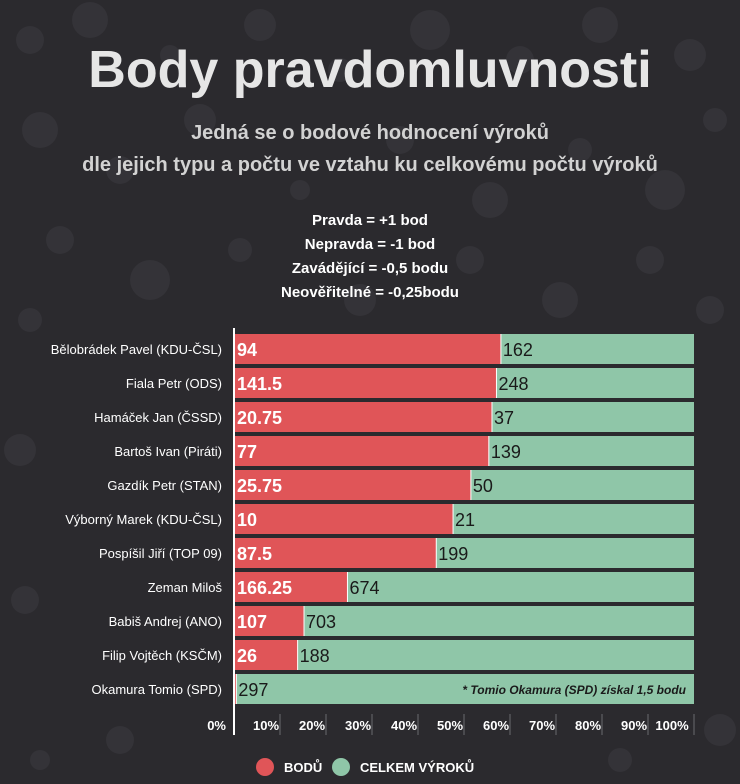 Image resolution: width=740 pixels, height=784 pixels. What do you see at coordinates (259, 418) in the screenshot?
I see `points-label-2: 20.75` at bounding box center [259, 418].